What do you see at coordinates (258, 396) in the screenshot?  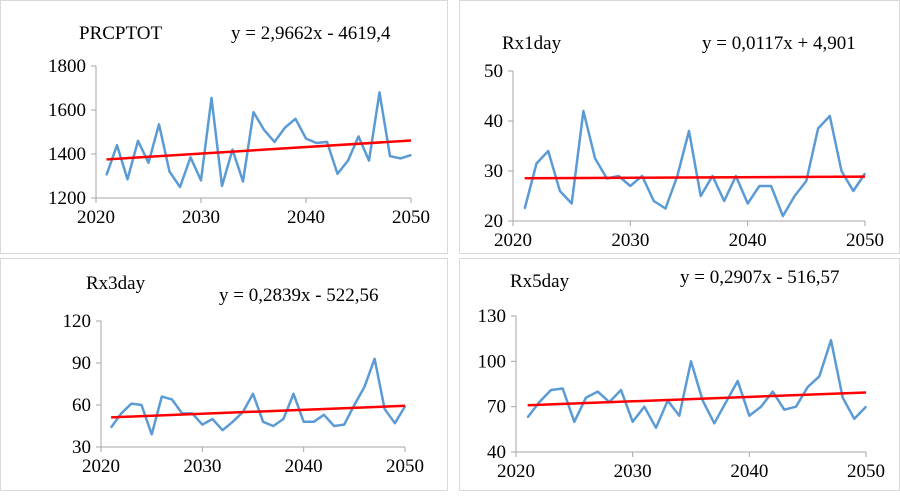 I see `data-series-line-rx3day` at bounding box center [258, 396].